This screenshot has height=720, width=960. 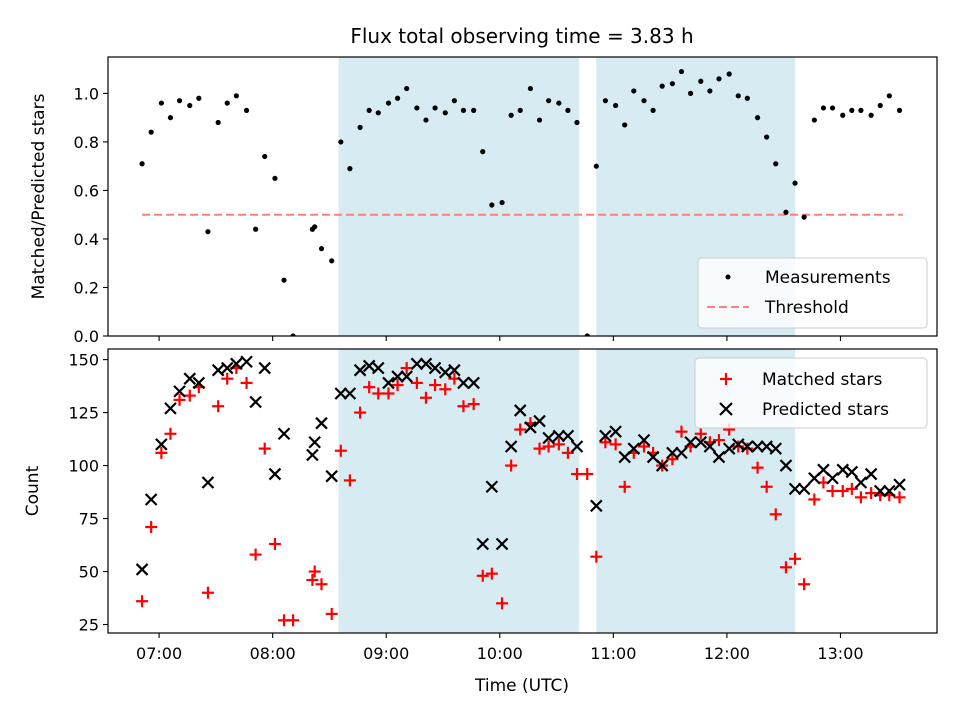 I want to click on count-legend: Matched stars Predicted stars, so click(x=811, y=393).